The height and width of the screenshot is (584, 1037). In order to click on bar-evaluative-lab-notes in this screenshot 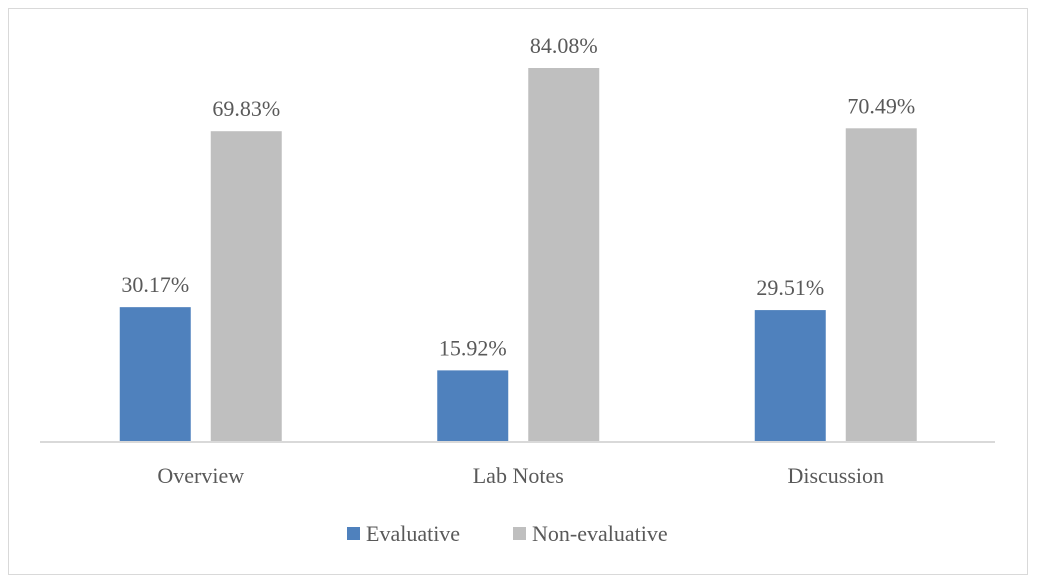, I will do `click(473, 405)`.